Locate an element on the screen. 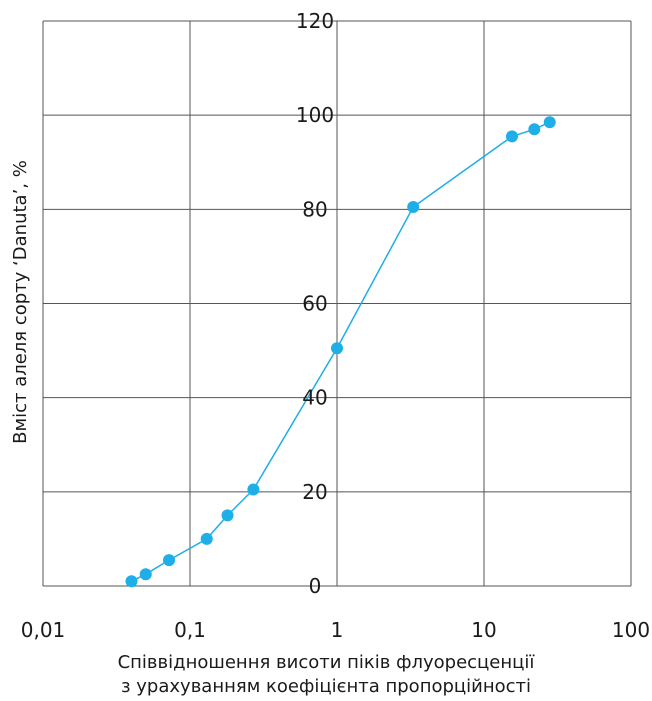 Image resolution: width=652 pixels, height=701 pixels. y-tick-label: 0 is located at coordinates (315, 586).